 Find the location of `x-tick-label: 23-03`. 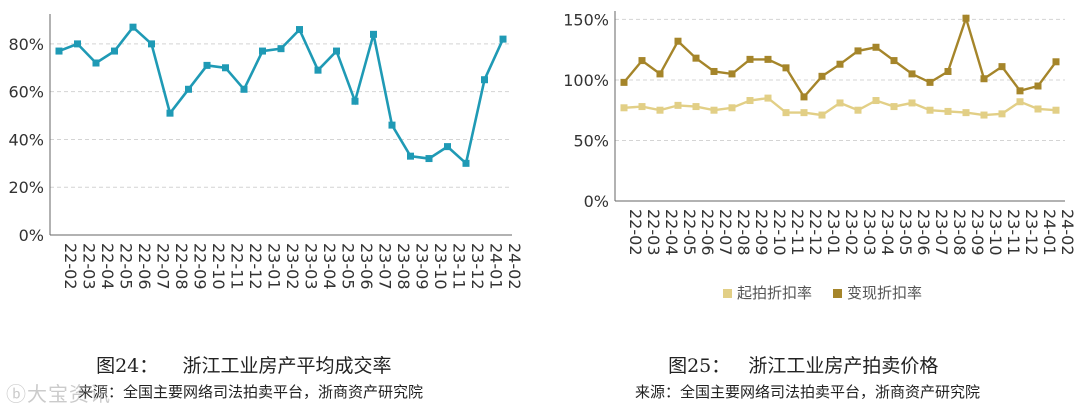

x-tick-label: 23-03 is located at coordinates (869, 232).